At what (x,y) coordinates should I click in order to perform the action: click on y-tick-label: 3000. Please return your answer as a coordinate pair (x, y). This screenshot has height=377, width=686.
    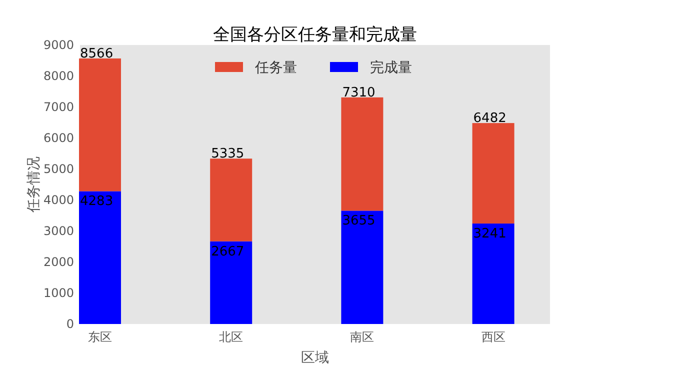
    Looking at the image, I should click on (58, 231).